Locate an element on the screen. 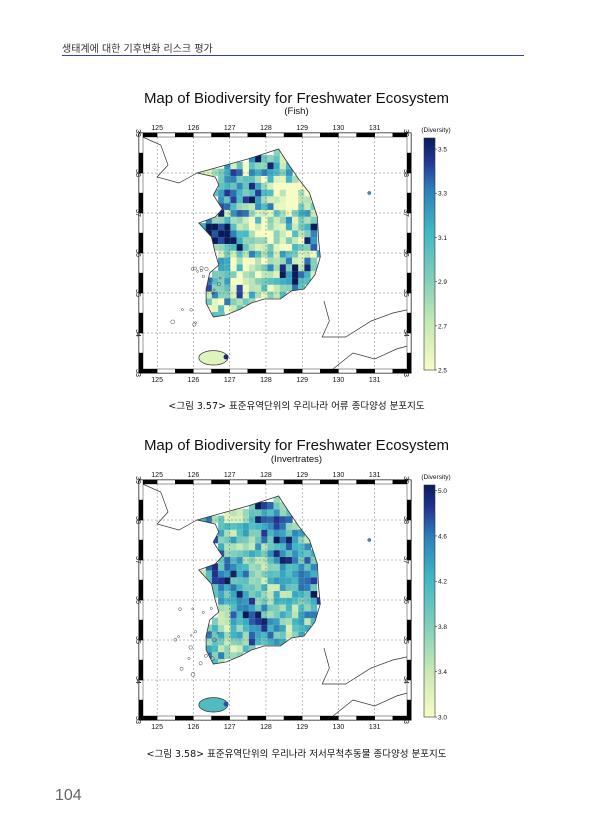  lat-tick-label-left: 37 is located at coordinates (137, 560).